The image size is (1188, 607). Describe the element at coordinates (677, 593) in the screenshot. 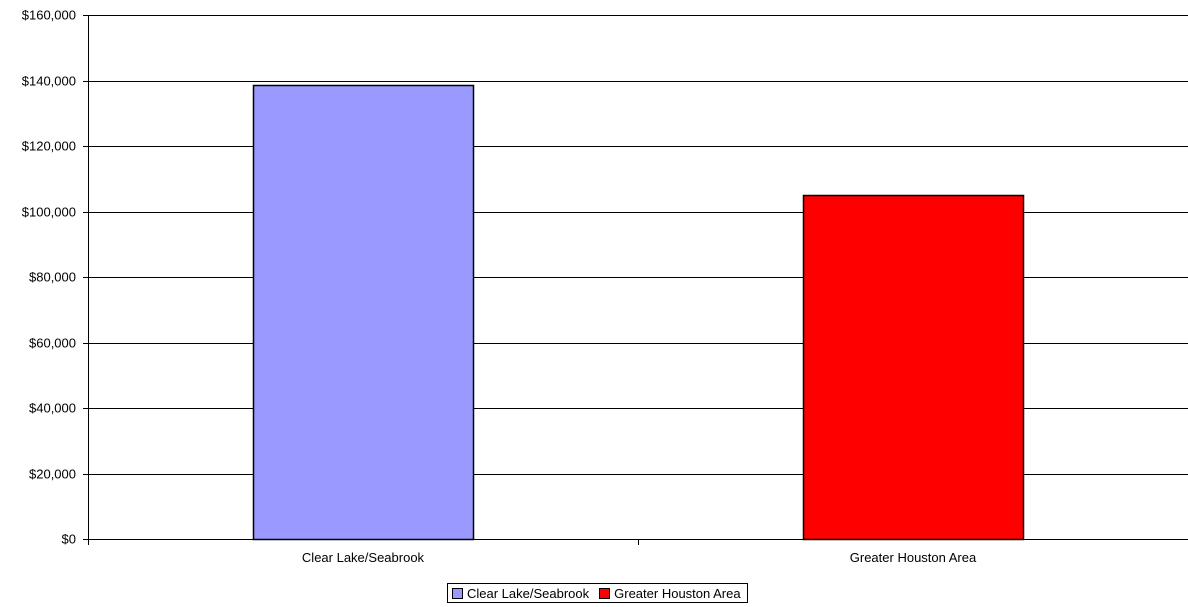

I see `legend-label-greater-houston: Greater Houston Area` at that location.